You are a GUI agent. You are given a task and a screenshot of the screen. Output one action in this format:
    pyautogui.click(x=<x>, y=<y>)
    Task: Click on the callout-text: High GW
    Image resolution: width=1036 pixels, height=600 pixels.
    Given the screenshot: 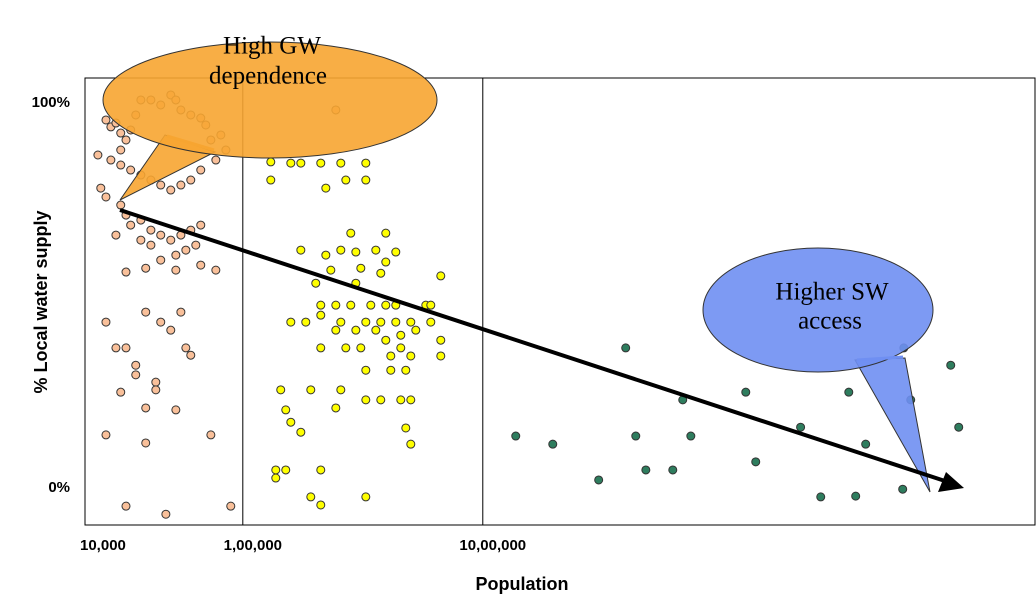 What is the action you would take?
    pyautogui.click(x=272, y=46)
    